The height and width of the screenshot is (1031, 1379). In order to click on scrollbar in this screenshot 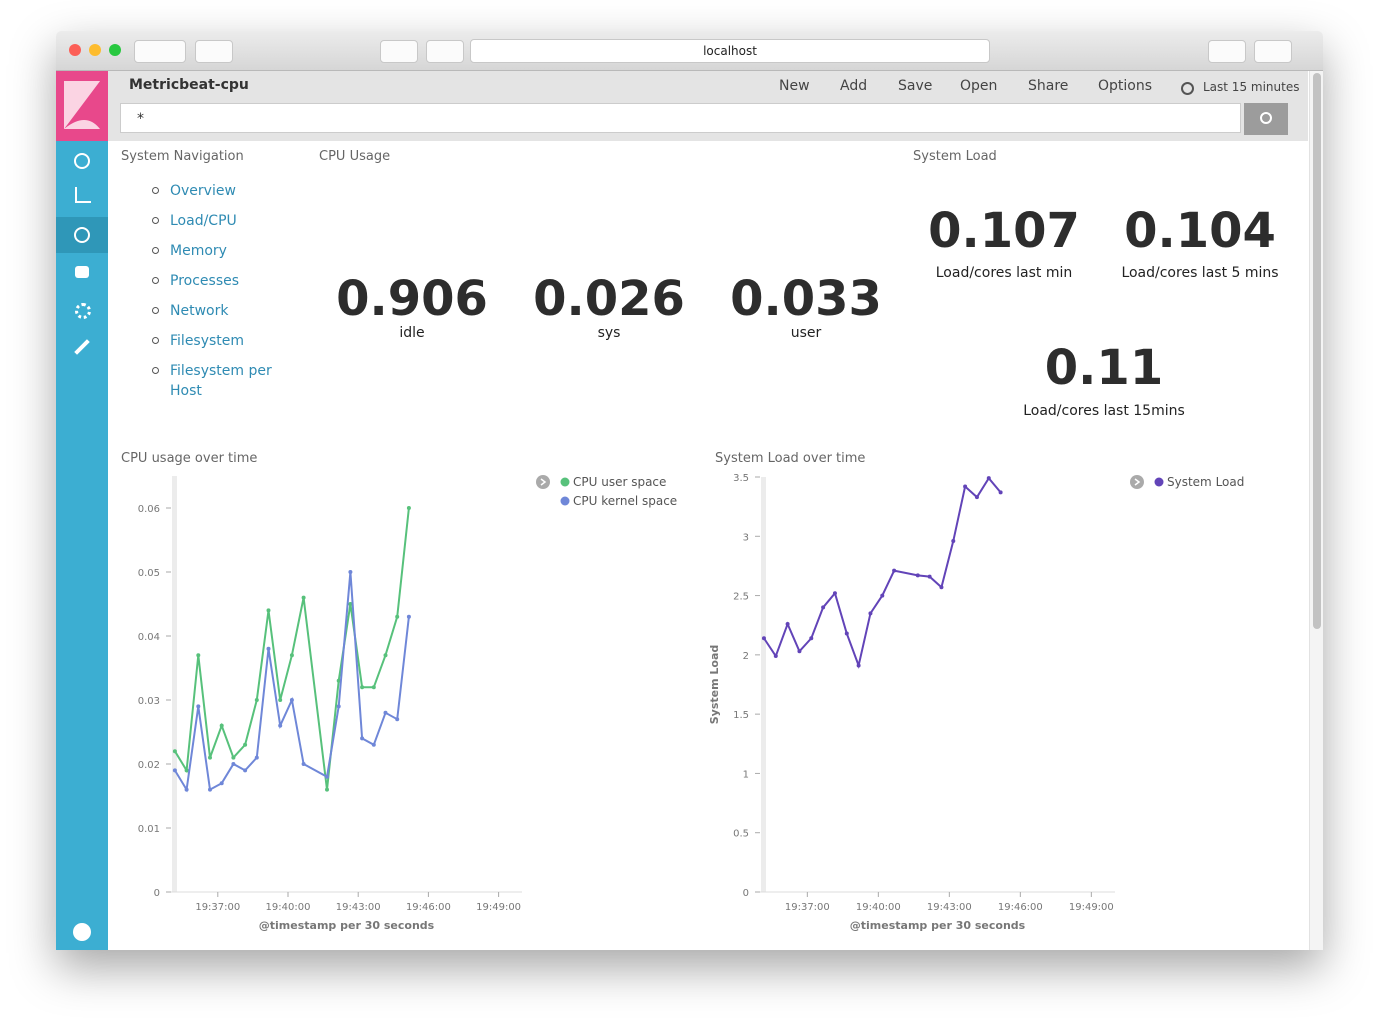, I will do `click(1316, 510)`.